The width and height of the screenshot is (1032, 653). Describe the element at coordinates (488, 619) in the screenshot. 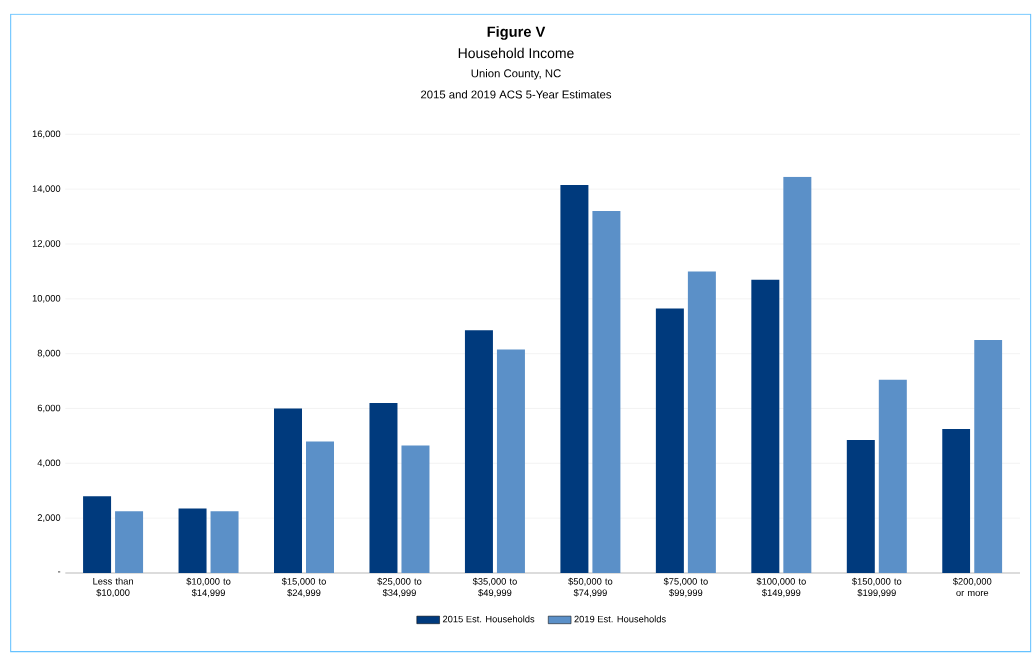

I see `legend-label: 2015 Est. Households` at that location.